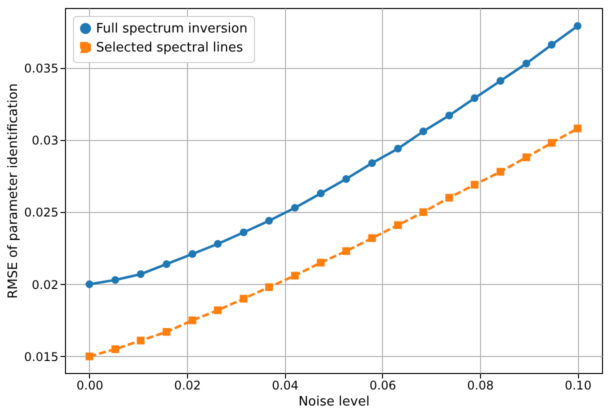 This screenshot has width=616, height=412. What do you see at coordinates (285, 385) in the screenshot?
I see `x-tick-label: 0.04` at bounding box center [285, 385].